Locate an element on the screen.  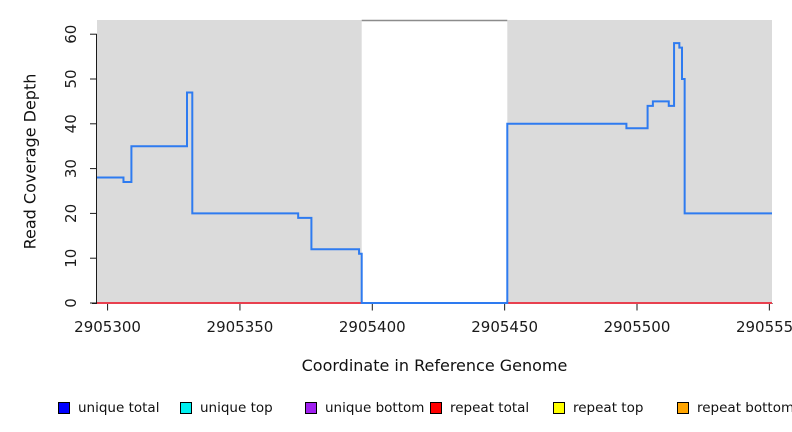
svg-text: 50 is located at coordinates (71, 78).